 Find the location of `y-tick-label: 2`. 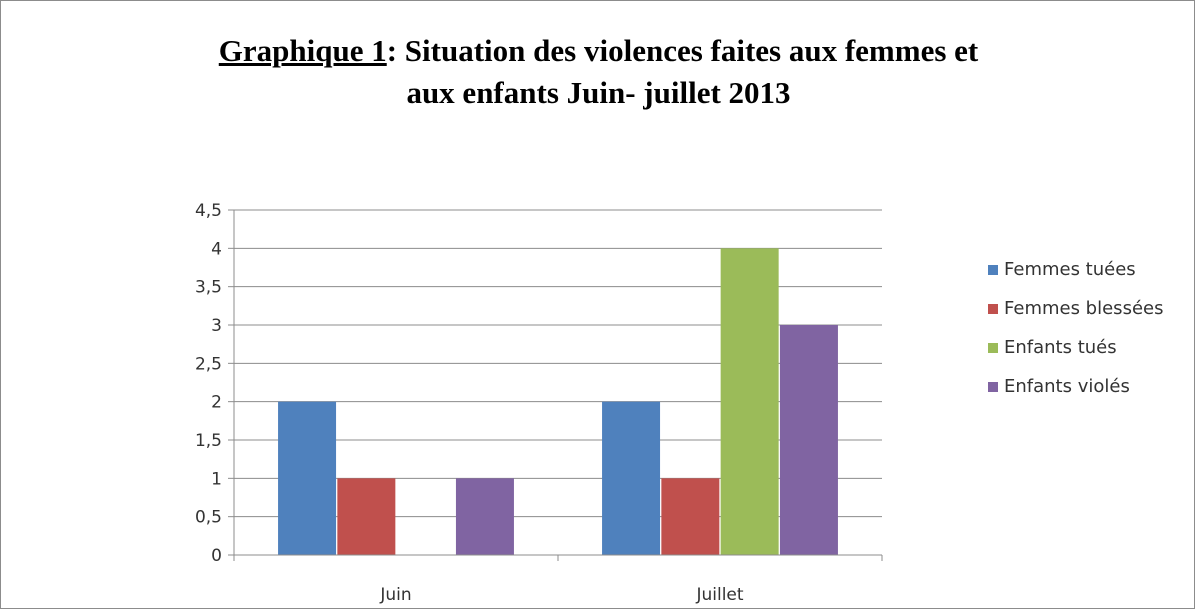

y-tick-label: 2 is located at coordinates (216, 403).